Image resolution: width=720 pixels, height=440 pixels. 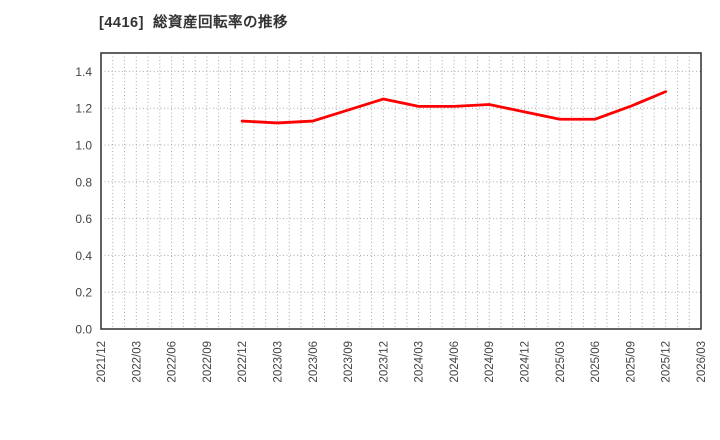 I want to click on x-tick-label: 2025/09, so click(x=631, y=362).